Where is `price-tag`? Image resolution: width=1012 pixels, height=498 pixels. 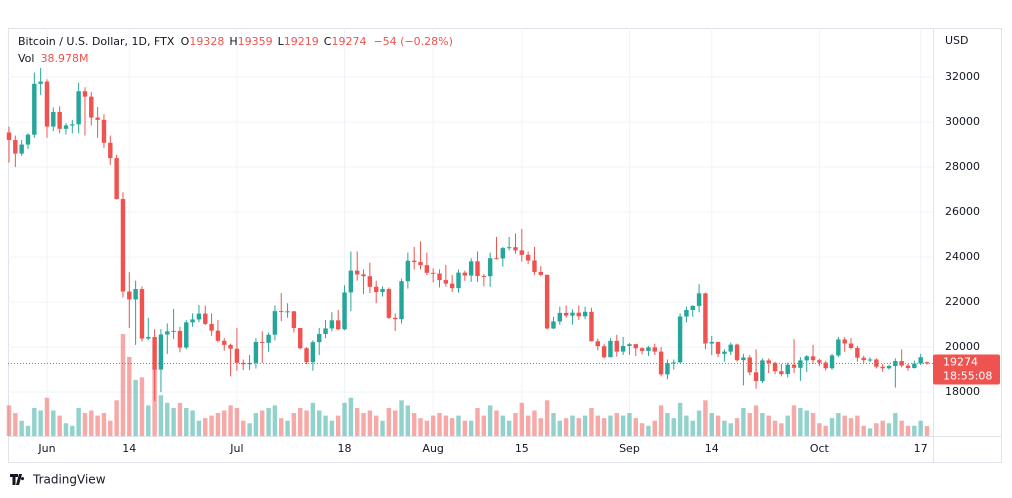 price-tag is located at coordinates (966, 369).